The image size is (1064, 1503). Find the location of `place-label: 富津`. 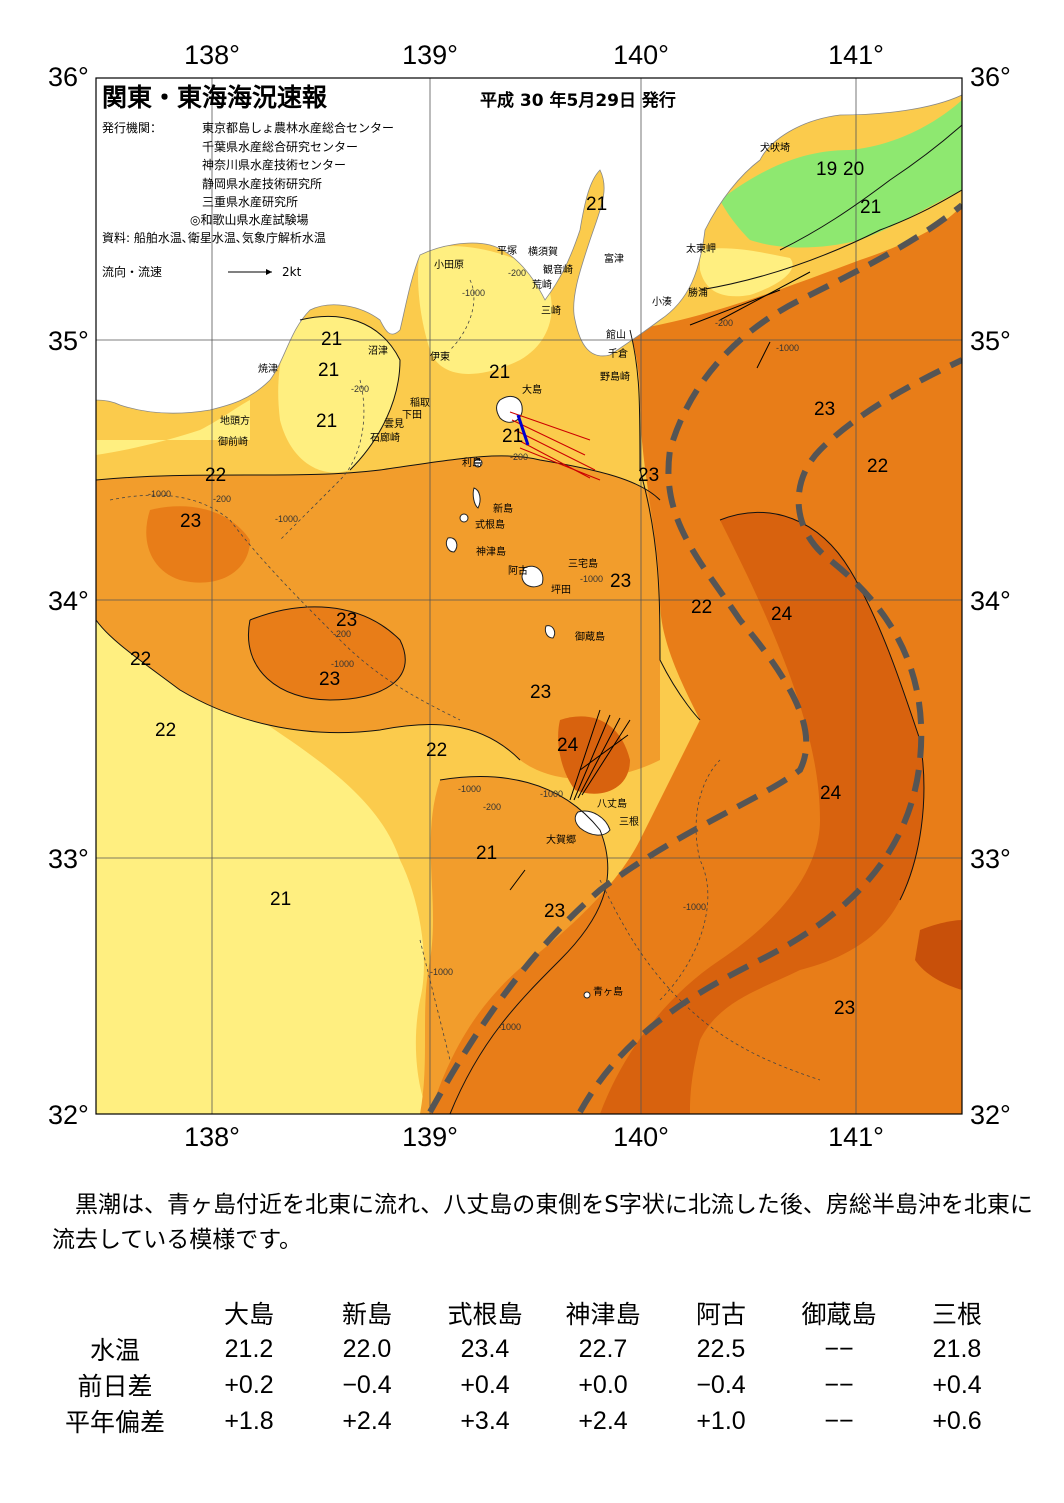

place-label: 富津 is located at coordinates (614, 258).